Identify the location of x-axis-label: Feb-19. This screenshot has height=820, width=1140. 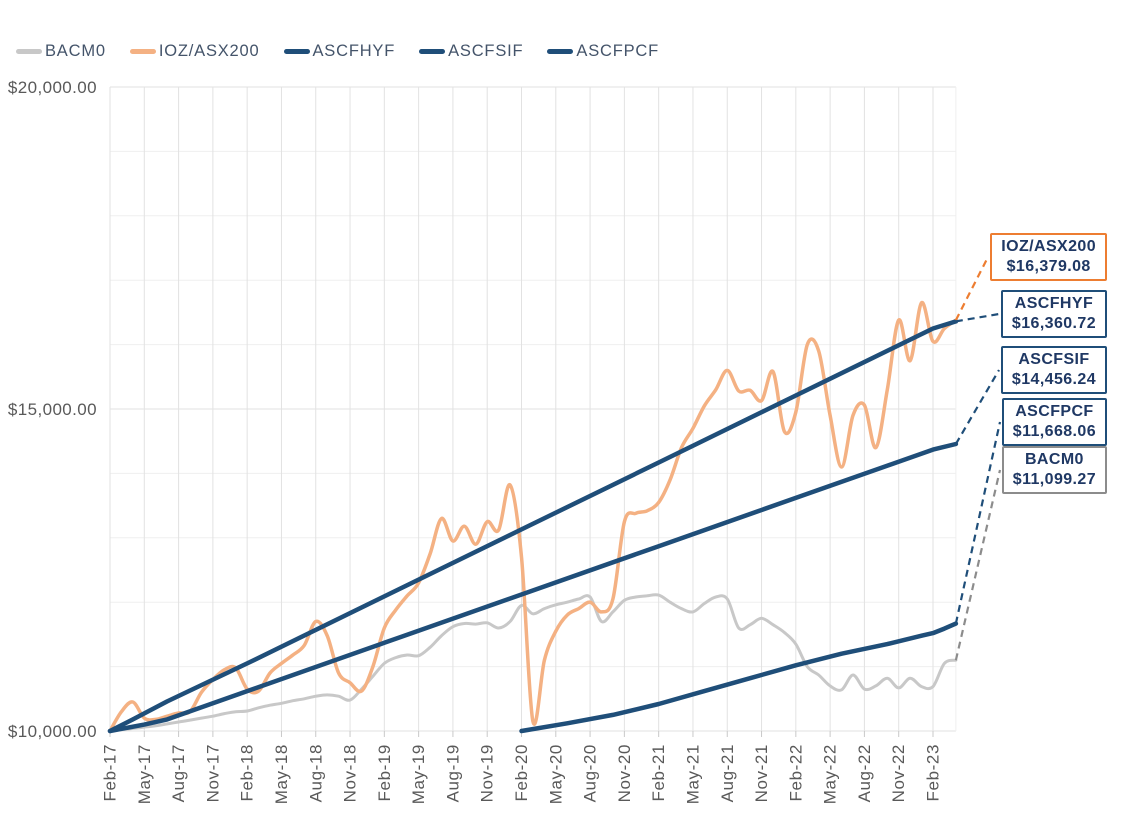
(384, 772).